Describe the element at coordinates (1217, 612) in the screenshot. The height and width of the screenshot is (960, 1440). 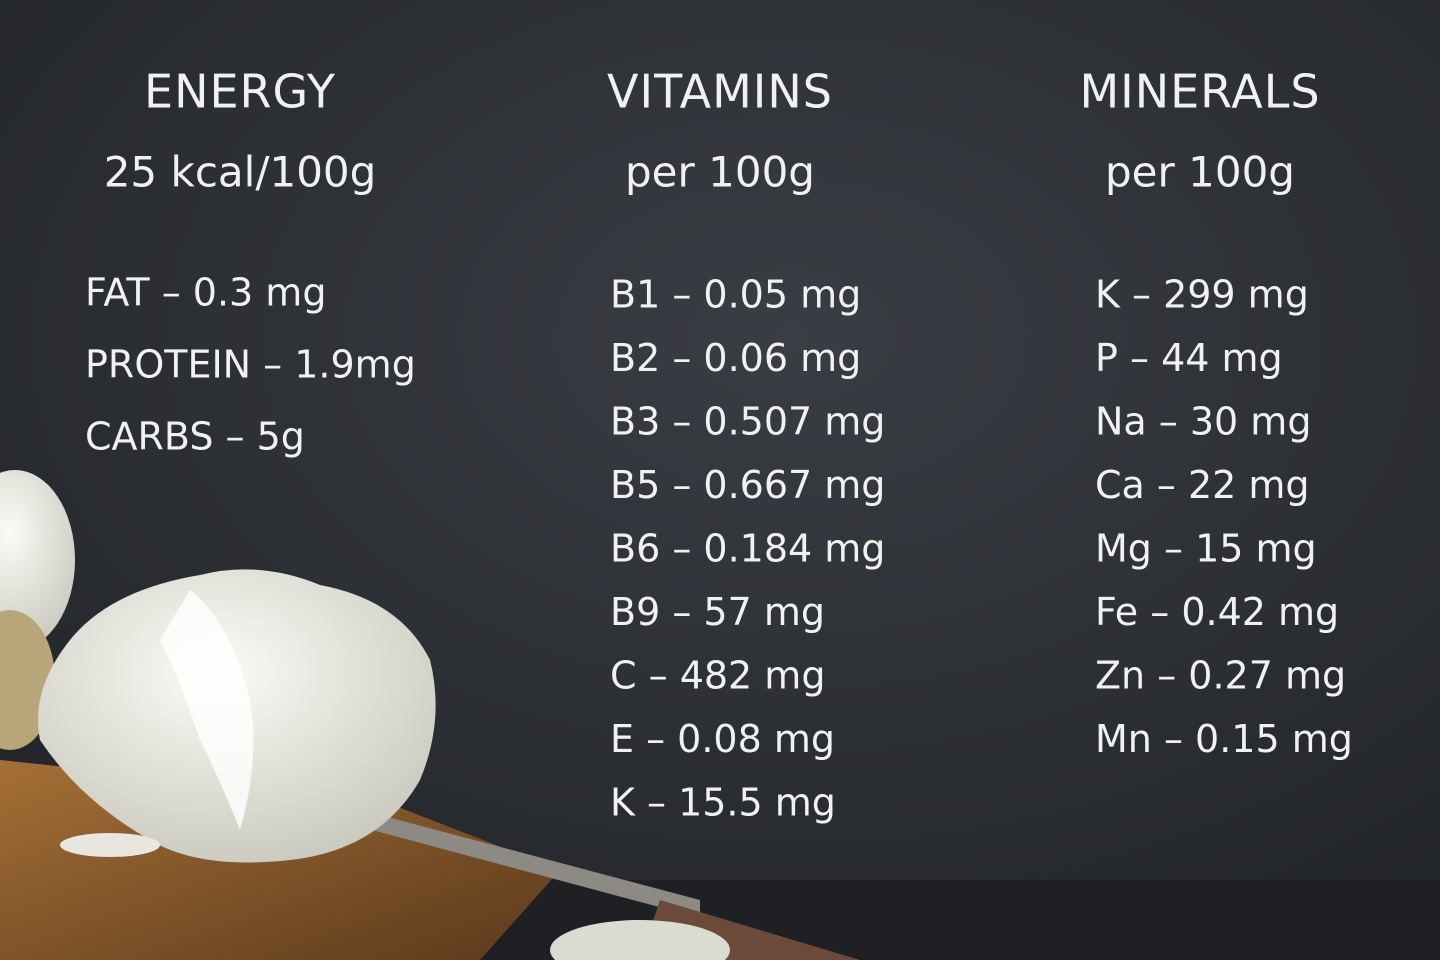
I see `nutrient-item: Fe – 0.42 mg` at that location.